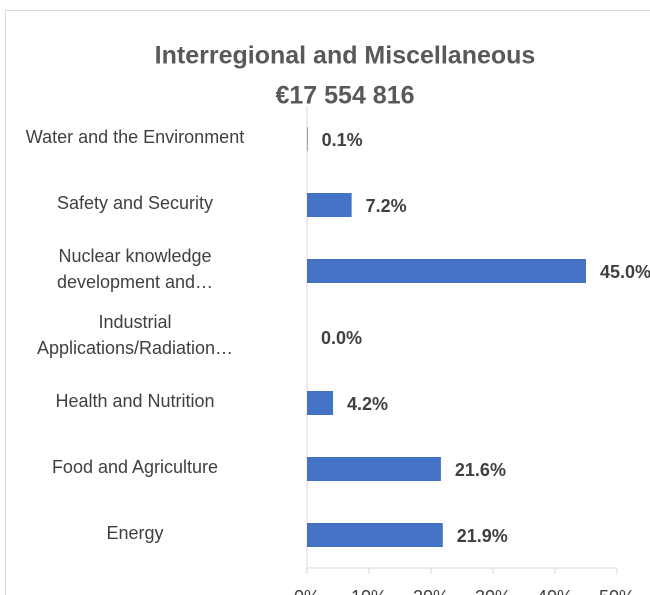 The height and width of the screenshot is (595, 650). What do you see at coordinates (367, 404) in the screenshot?
I see `value-label: 4.2%` at bounding box center [367, 404].